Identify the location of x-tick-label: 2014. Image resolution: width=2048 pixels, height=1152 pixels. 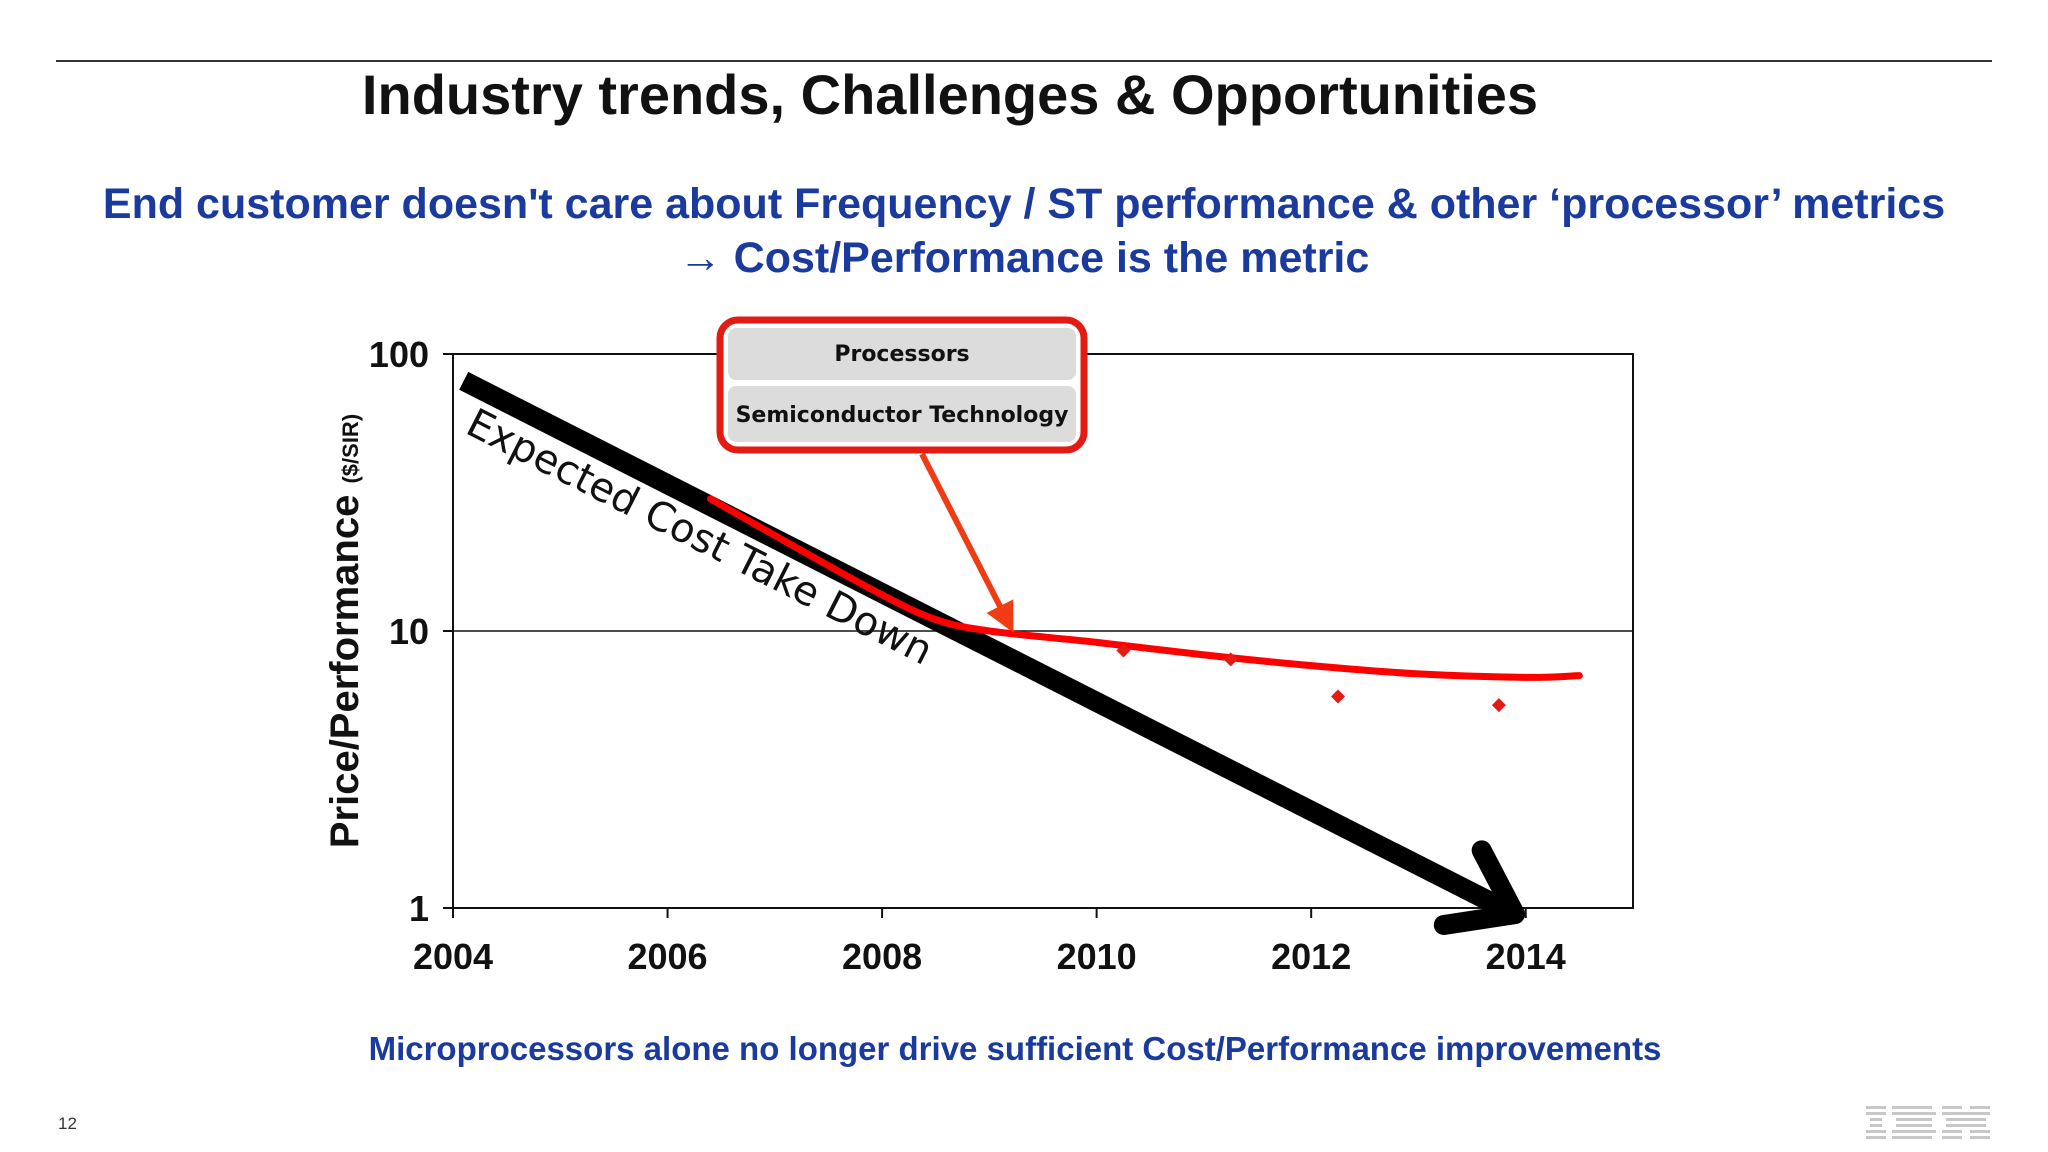
(1526, 956).